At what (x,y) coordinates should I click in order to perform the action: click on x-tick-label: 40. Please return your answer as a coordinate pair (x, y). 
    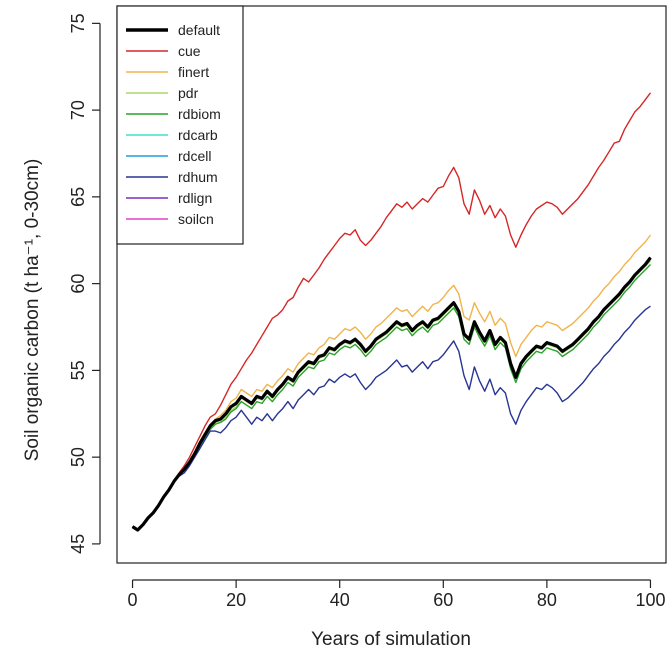
    Looking at the image, I should click on (340, 600).